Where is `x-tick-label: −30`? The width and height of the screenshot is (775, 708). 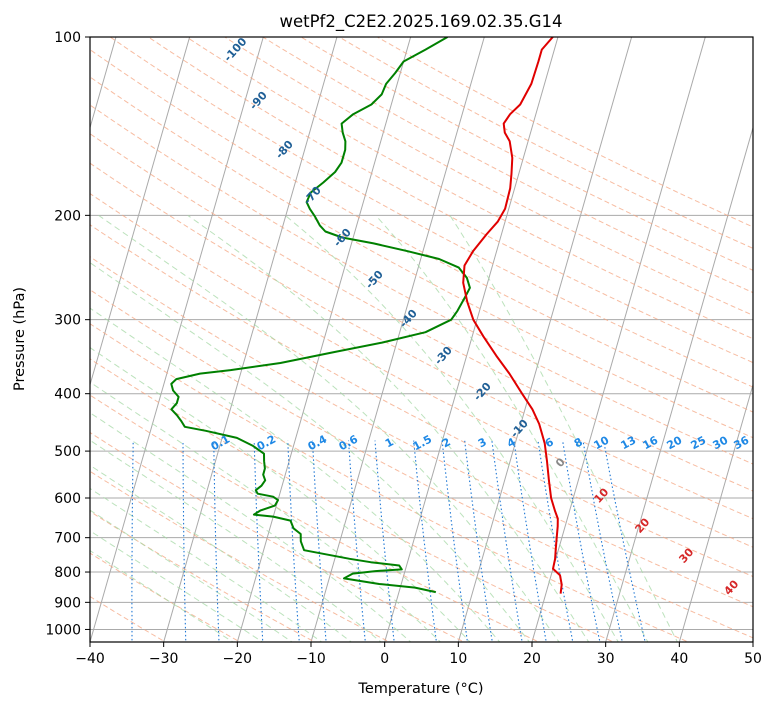
x-tick-label: −30 is located at coordinates (164, 659).